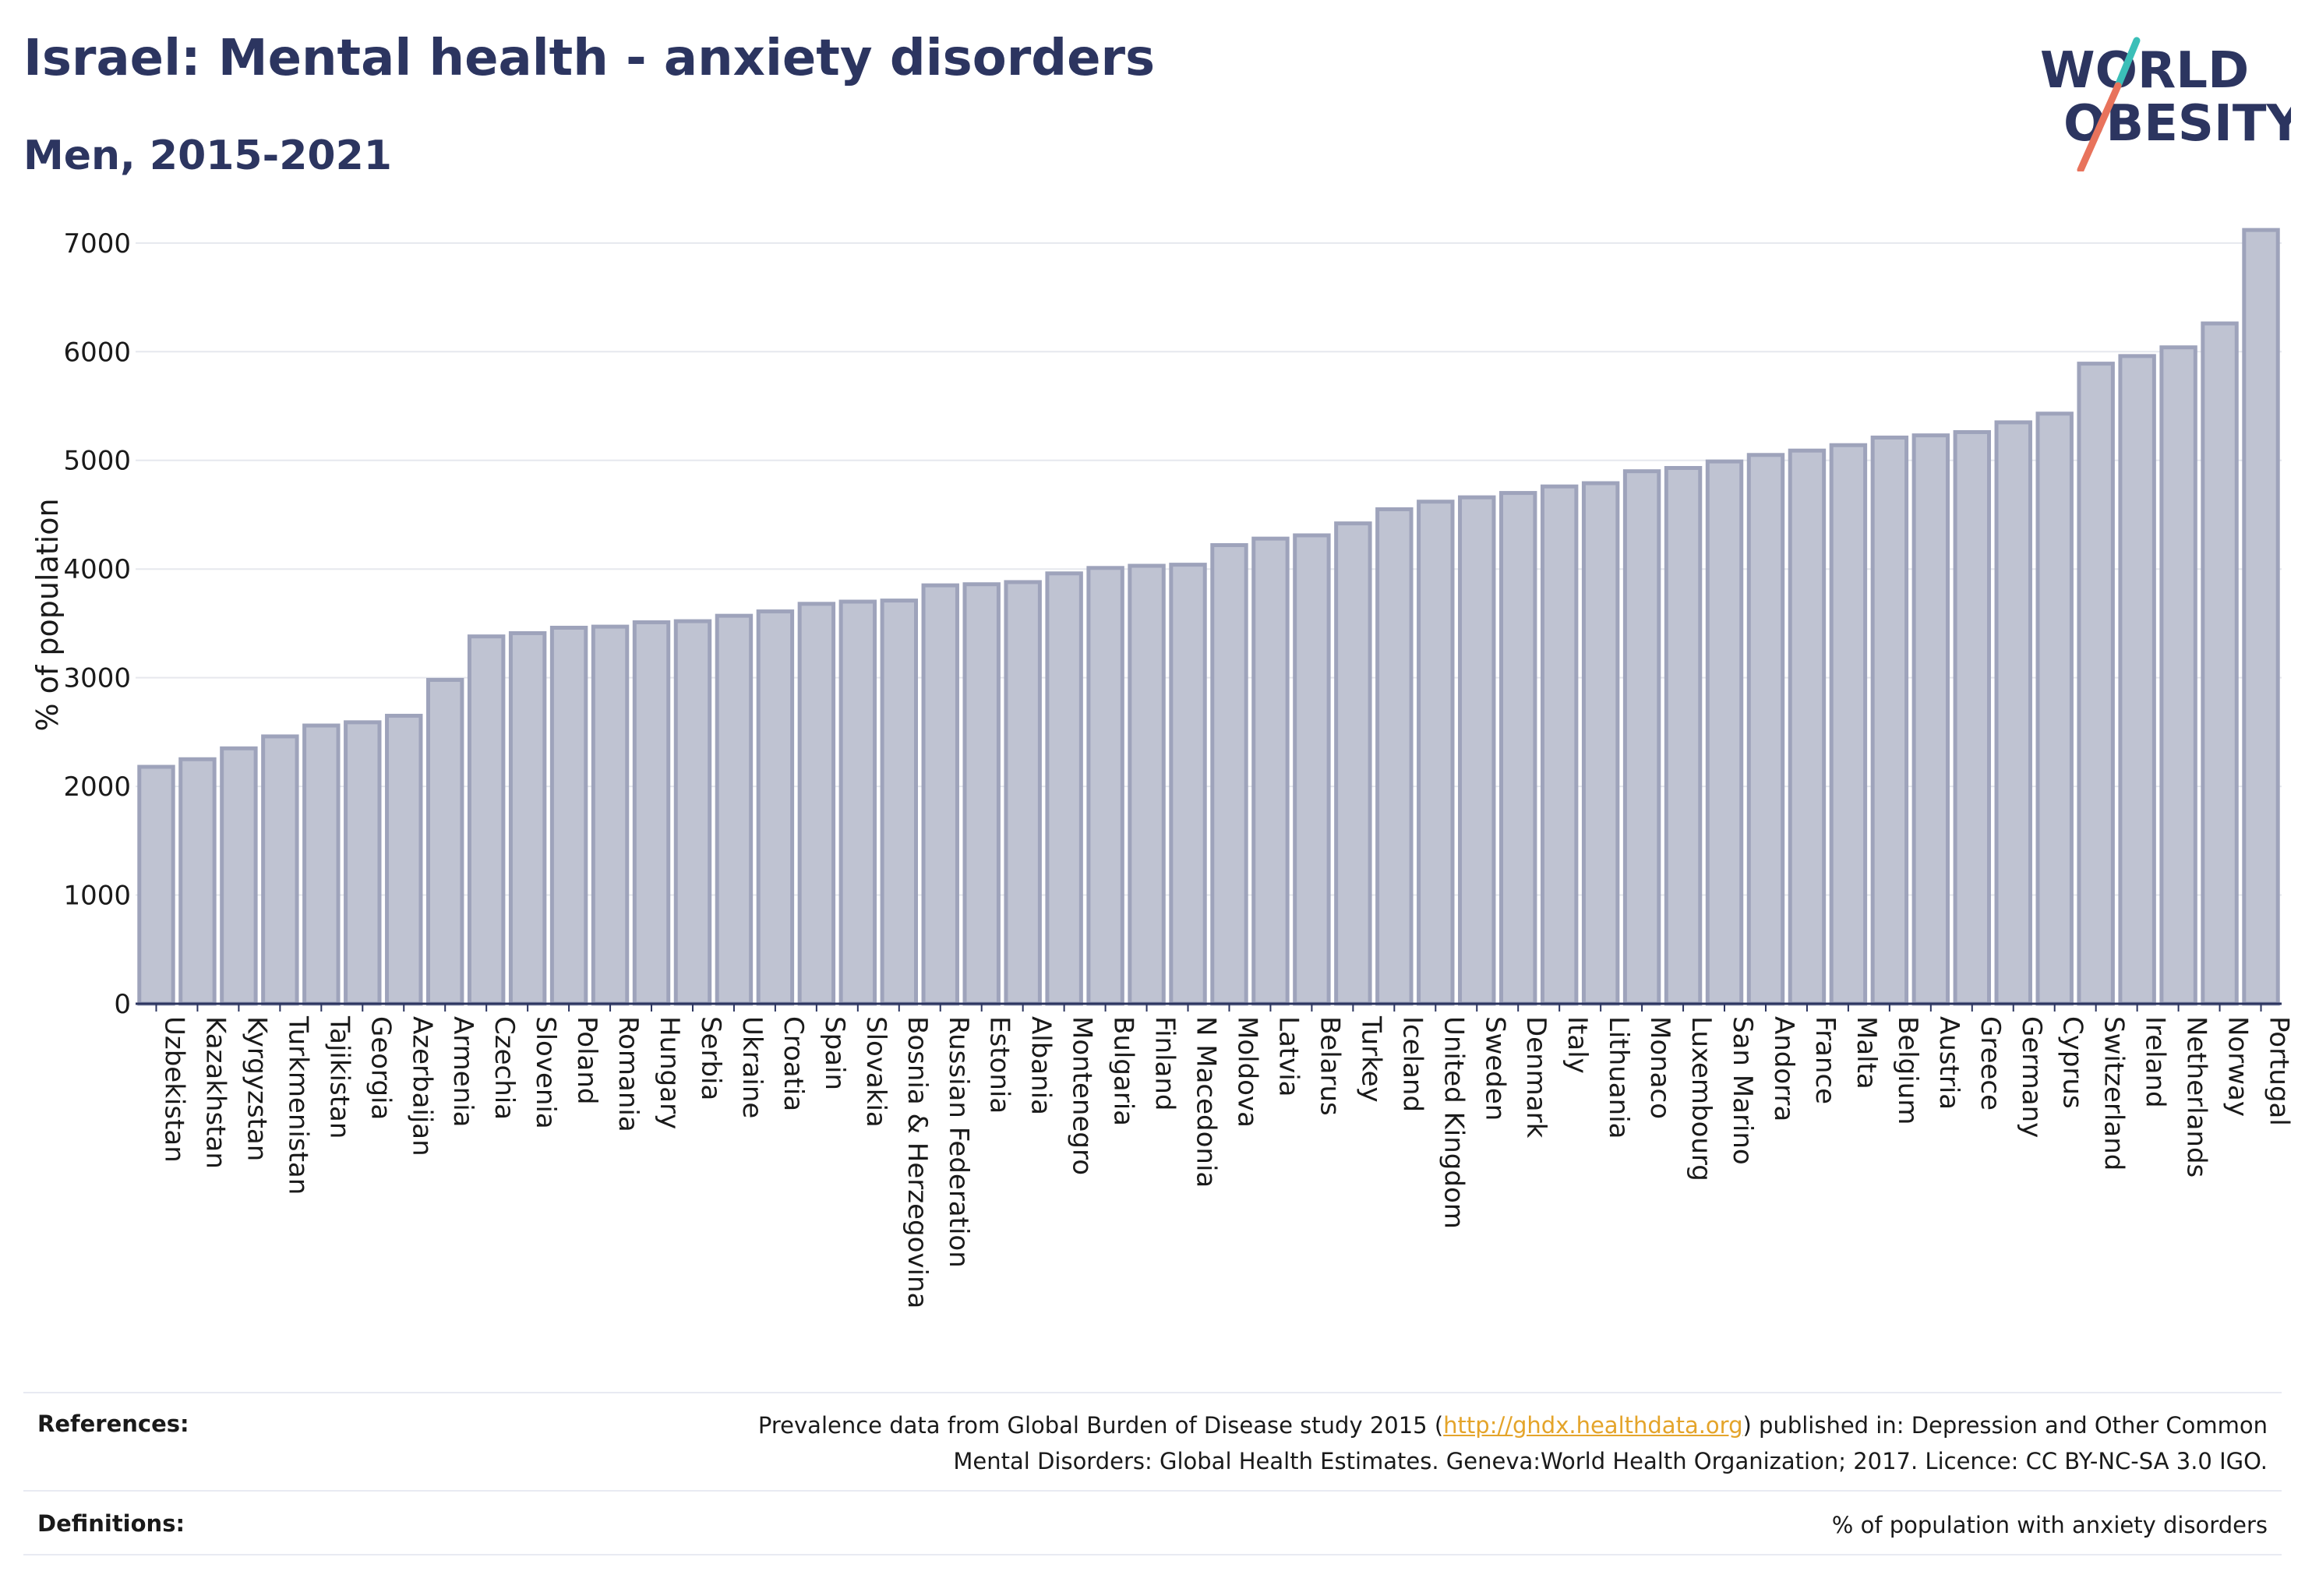 Image resolution: width=2305 pixels, height=1596 pixels. What do you see at coordinates (1619, 1077) in the screenshot?
I see `x-tick-label: Lithuania` at bounding box center [1619, 1077].